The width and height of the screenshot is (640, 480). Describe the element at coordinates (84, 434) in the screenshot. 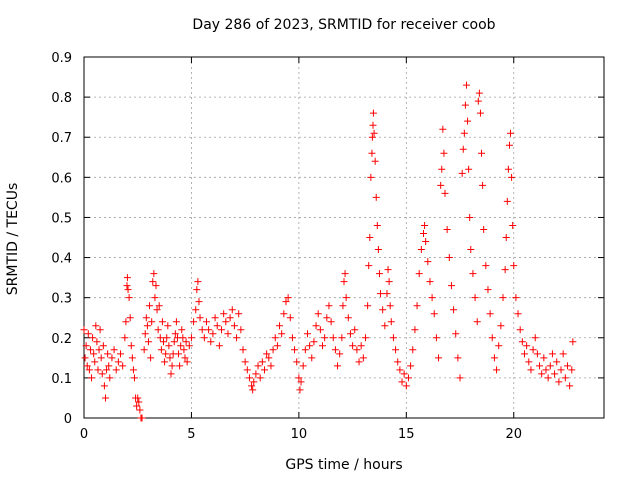

I see `x-tick-label: 0` at that location.